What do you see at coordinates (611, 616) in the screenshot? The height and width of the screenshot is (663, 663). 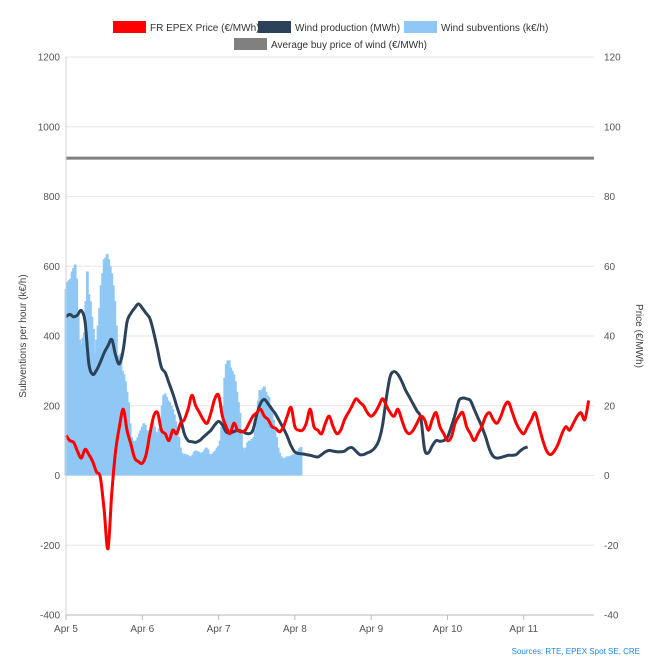 I see `y-right-tick-label: -40` at bounding box center [611, 616].